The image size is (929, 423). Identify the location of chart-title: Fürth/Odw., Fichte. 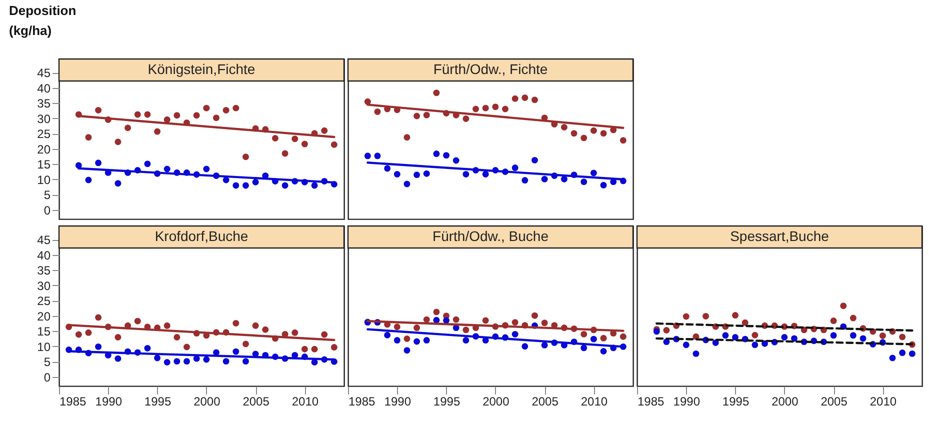
(490, 69).